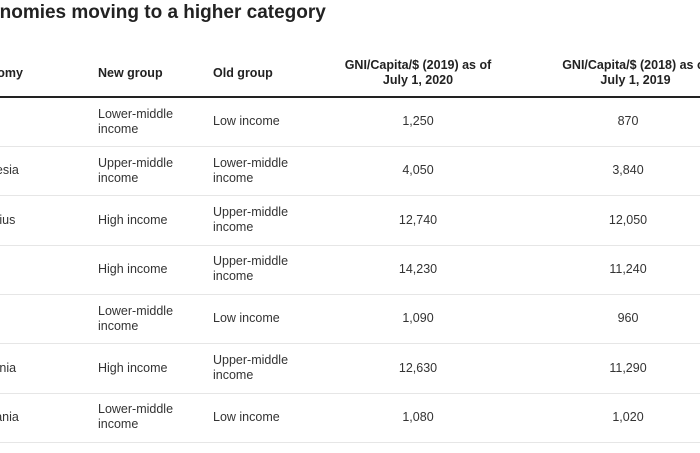 The width and height of the screenshot is (700, 453). I want to click on table-row: ninLower-middle income Low income 1,250 870, so click(350, 122).